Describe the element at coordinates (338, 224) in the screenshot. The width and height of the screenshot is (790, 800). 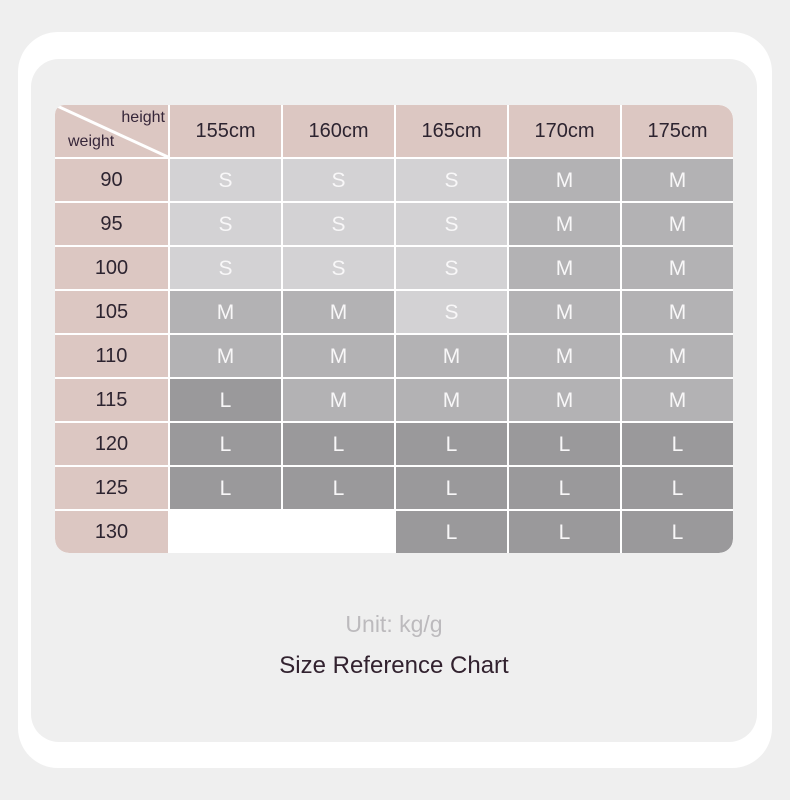
I see `size-cell-95-160cm: S` at that location.